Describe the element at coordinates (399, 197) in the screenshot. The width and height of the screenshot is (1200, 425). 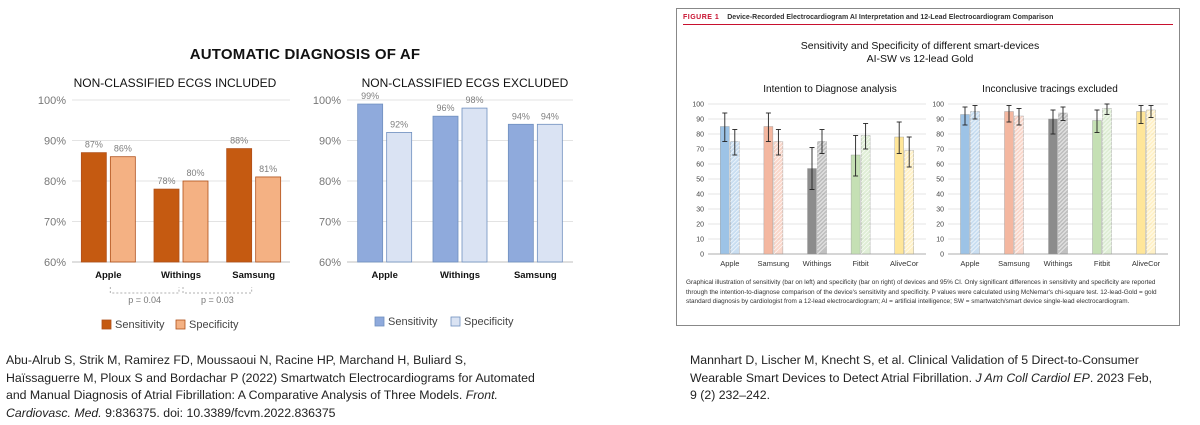
I see `bar-specificity-apple` at that location.